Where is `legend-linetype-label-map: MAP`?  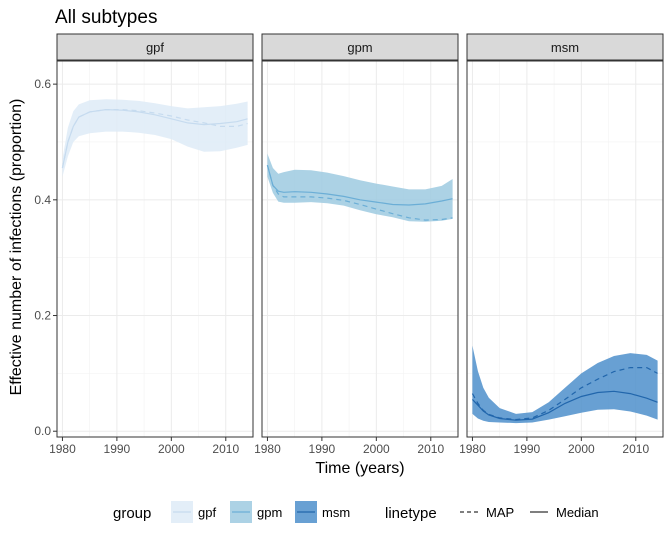 legend-linetype-label-map: MAP is located at coordinates (500, 512).